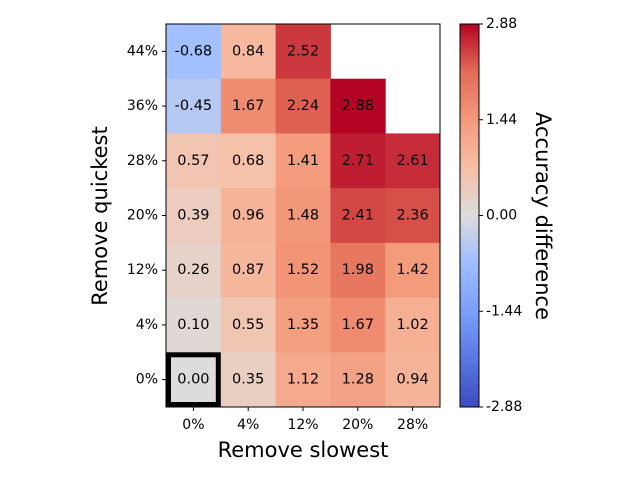 This screenshot has width=640, height=480. What do you see at coordinates (193, 425) in the screenshot?
I see `x-tick-label: 0%` at bounding box center [193, 425].